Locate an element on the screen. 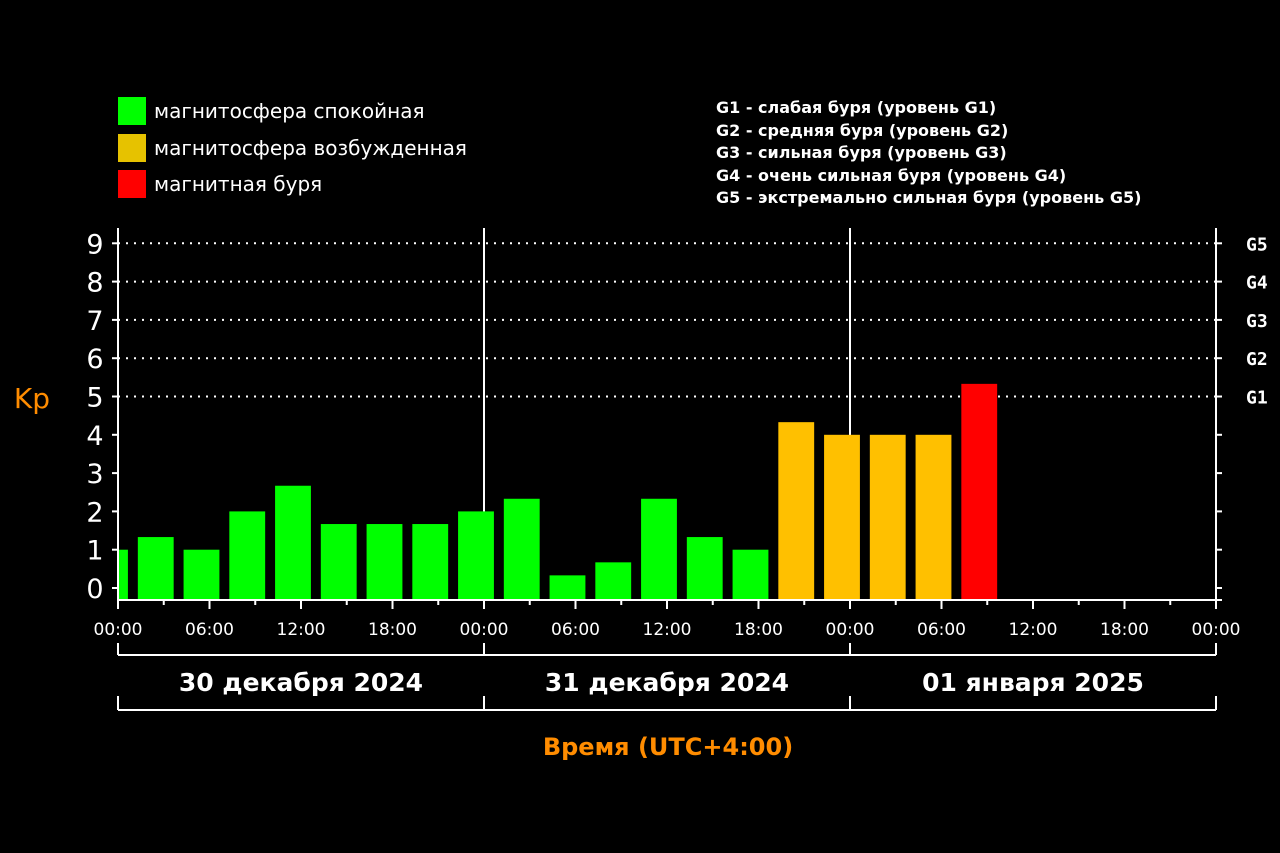 Image resolution: width=1280 pixels, height=853 pixels. y-tick-label: 1 is located at coordinates (94, 551).